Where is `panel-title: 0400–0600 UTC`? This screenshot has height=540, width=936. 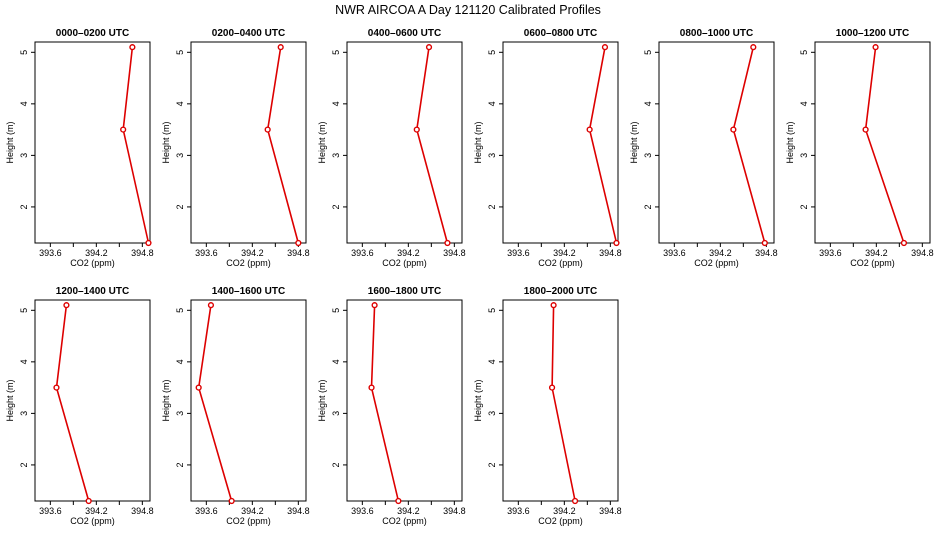
panel-title: 0400–0600 UTC is located at coordinates (404, 33).